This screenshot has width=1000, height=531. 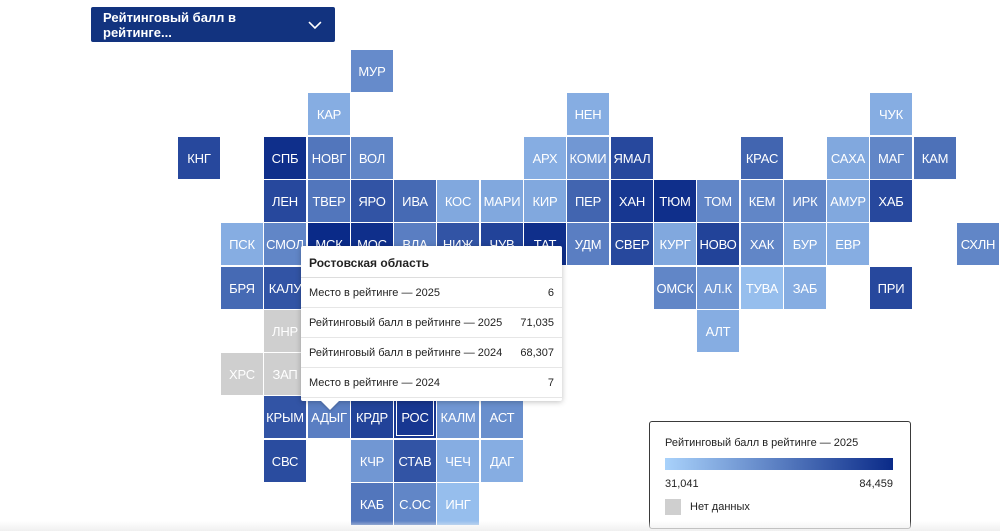 I want to click on region-tile-0: МУР, so click(x=372, y=71).